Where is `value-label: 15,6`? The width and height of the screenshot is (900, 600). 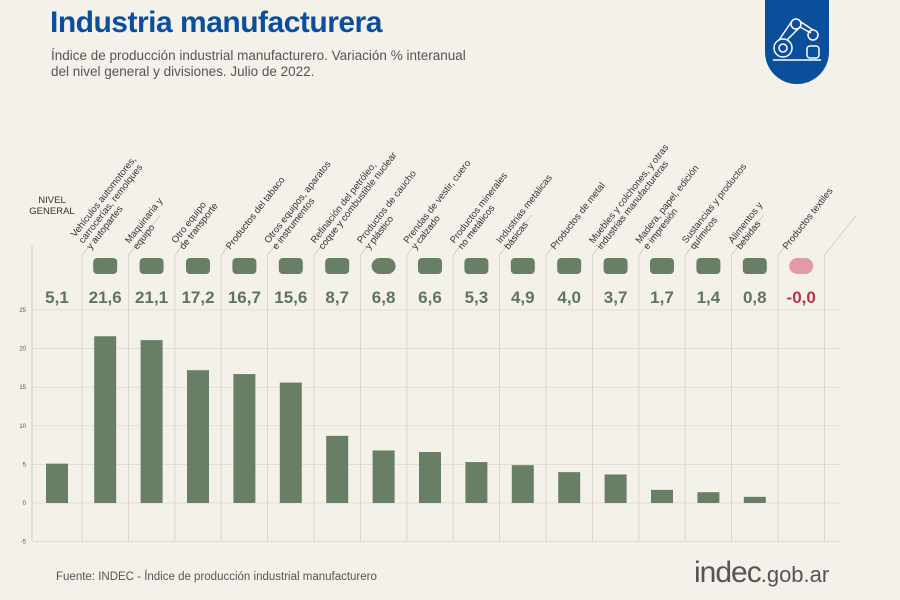 value-label: 15,6 is located at coordinates (290, 297).